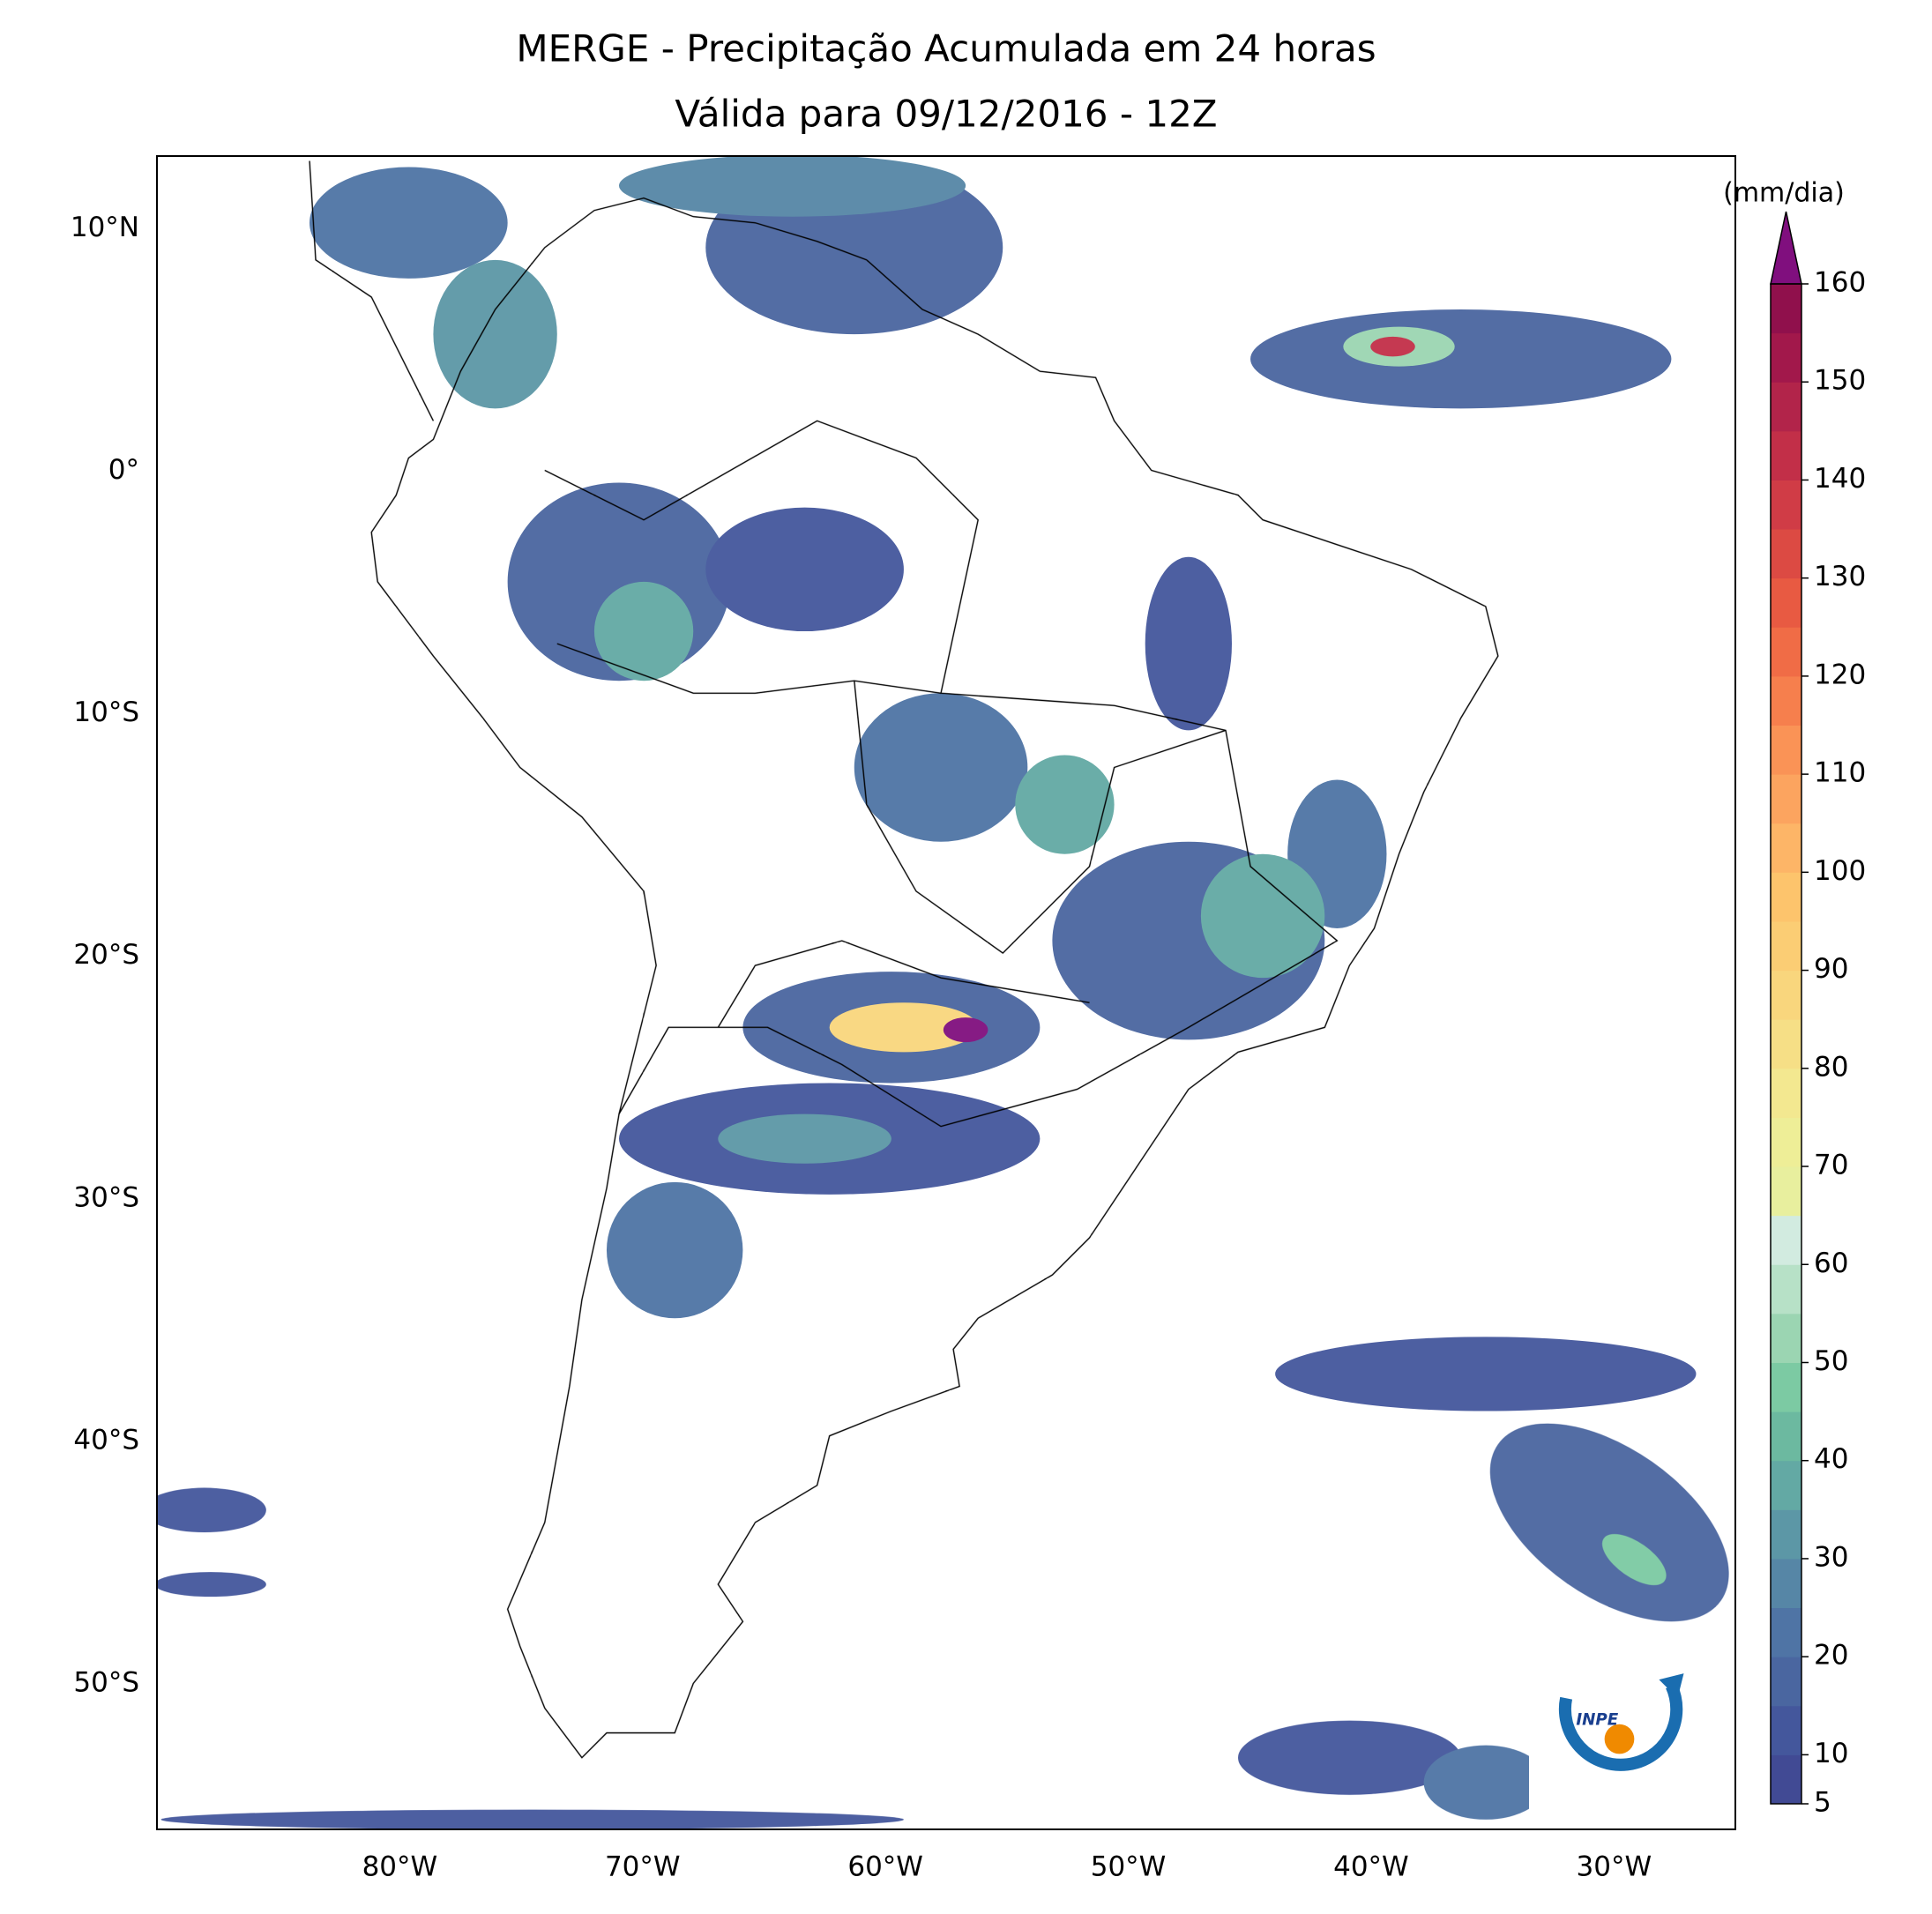  What do you see at coordinates (885, 1867) in the screenshot?
I see `x-tick-label: 60°W` at bounding box center [885, 1867].